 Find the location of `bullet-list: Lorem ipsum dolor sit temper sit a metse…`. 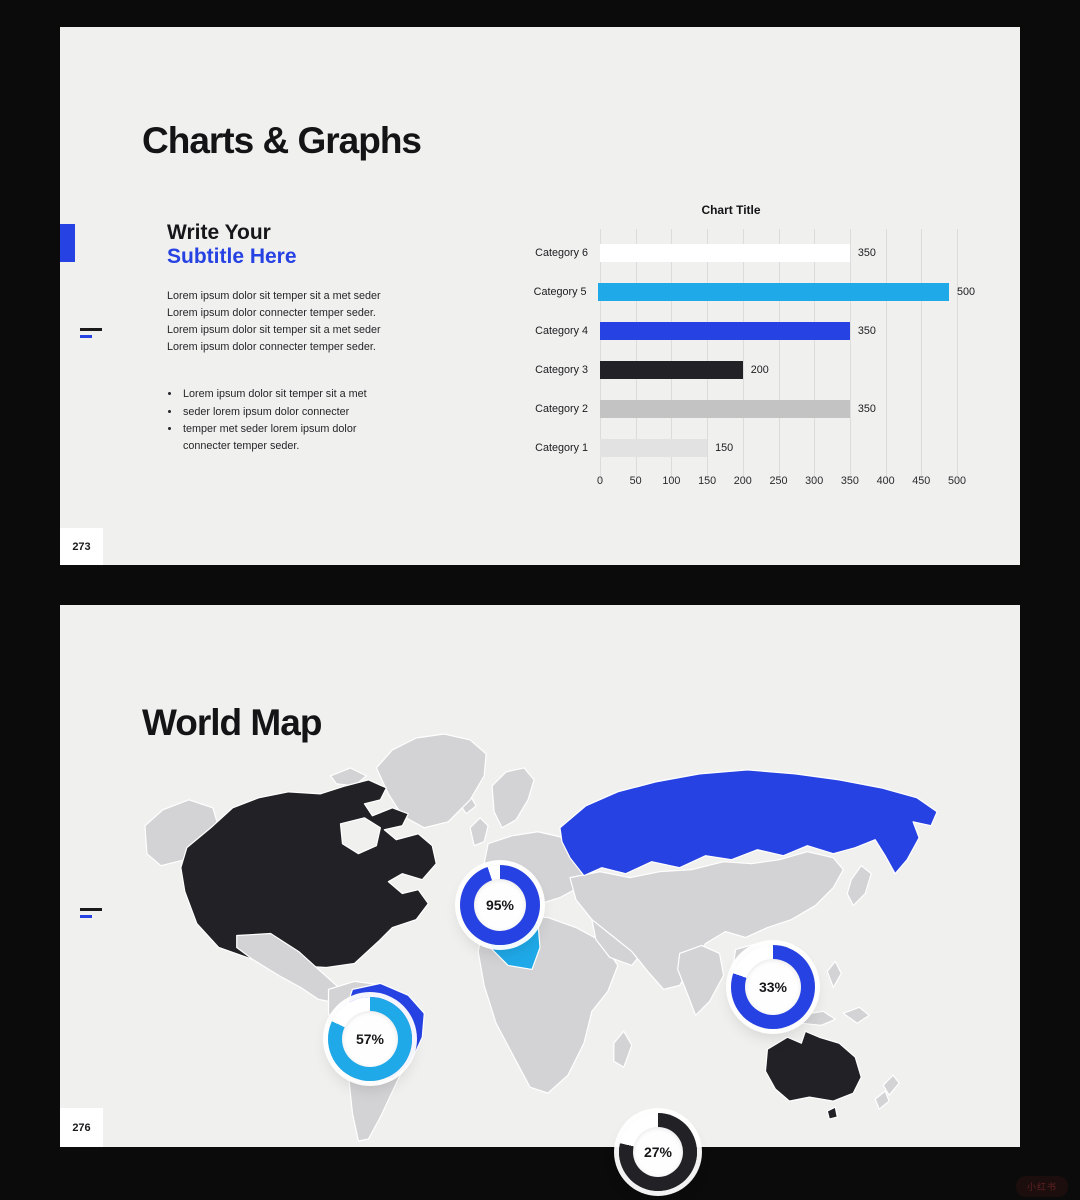

bullet-list: Lorem ipsum dolor sit temper sit a metse… is located at coordinates (280, 420).